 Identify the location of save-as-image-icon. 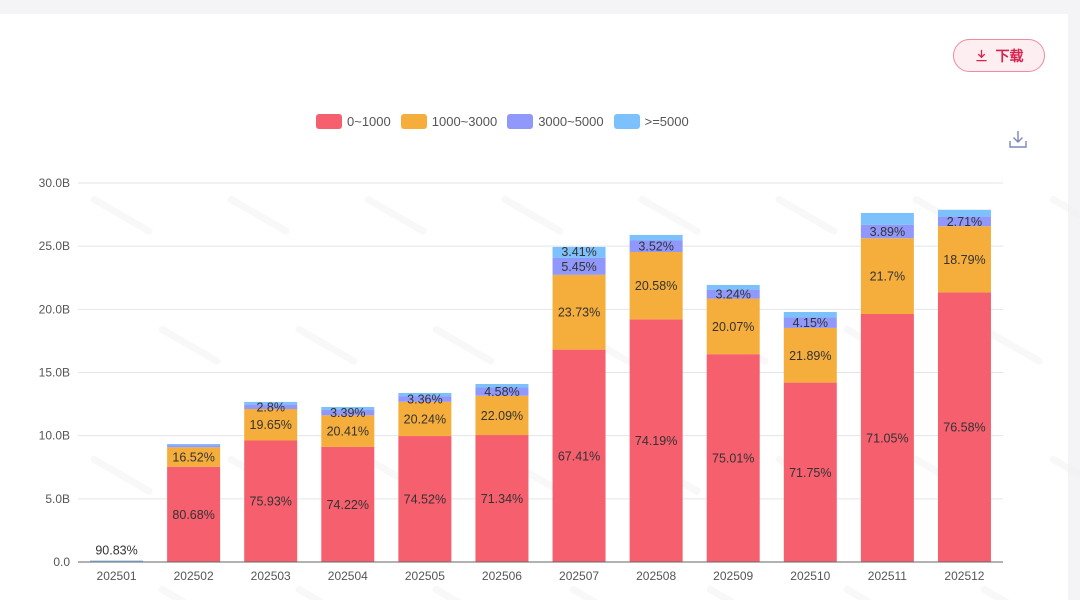
(1018, 139).